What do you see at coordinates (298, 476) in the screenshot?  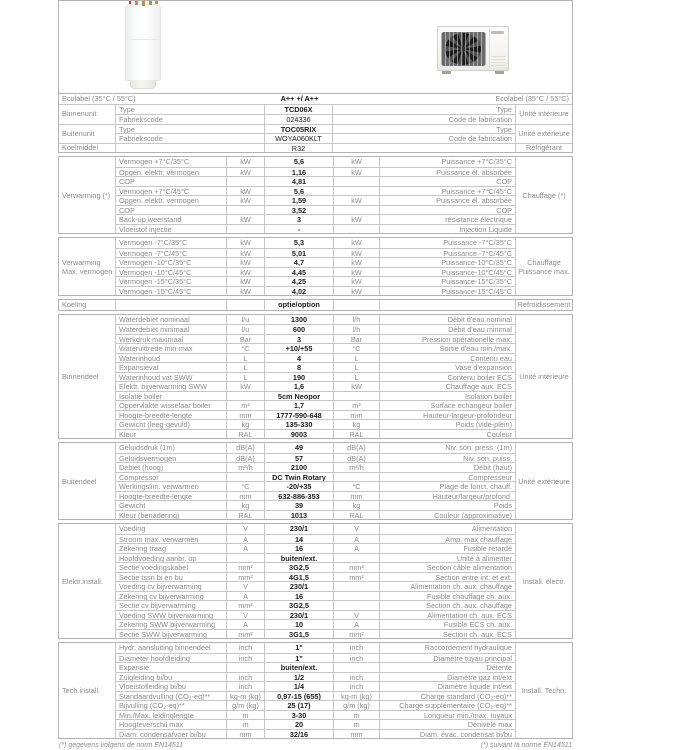 I see `spec-value: DC Twin Rotary` at bounding box center [298, 476].